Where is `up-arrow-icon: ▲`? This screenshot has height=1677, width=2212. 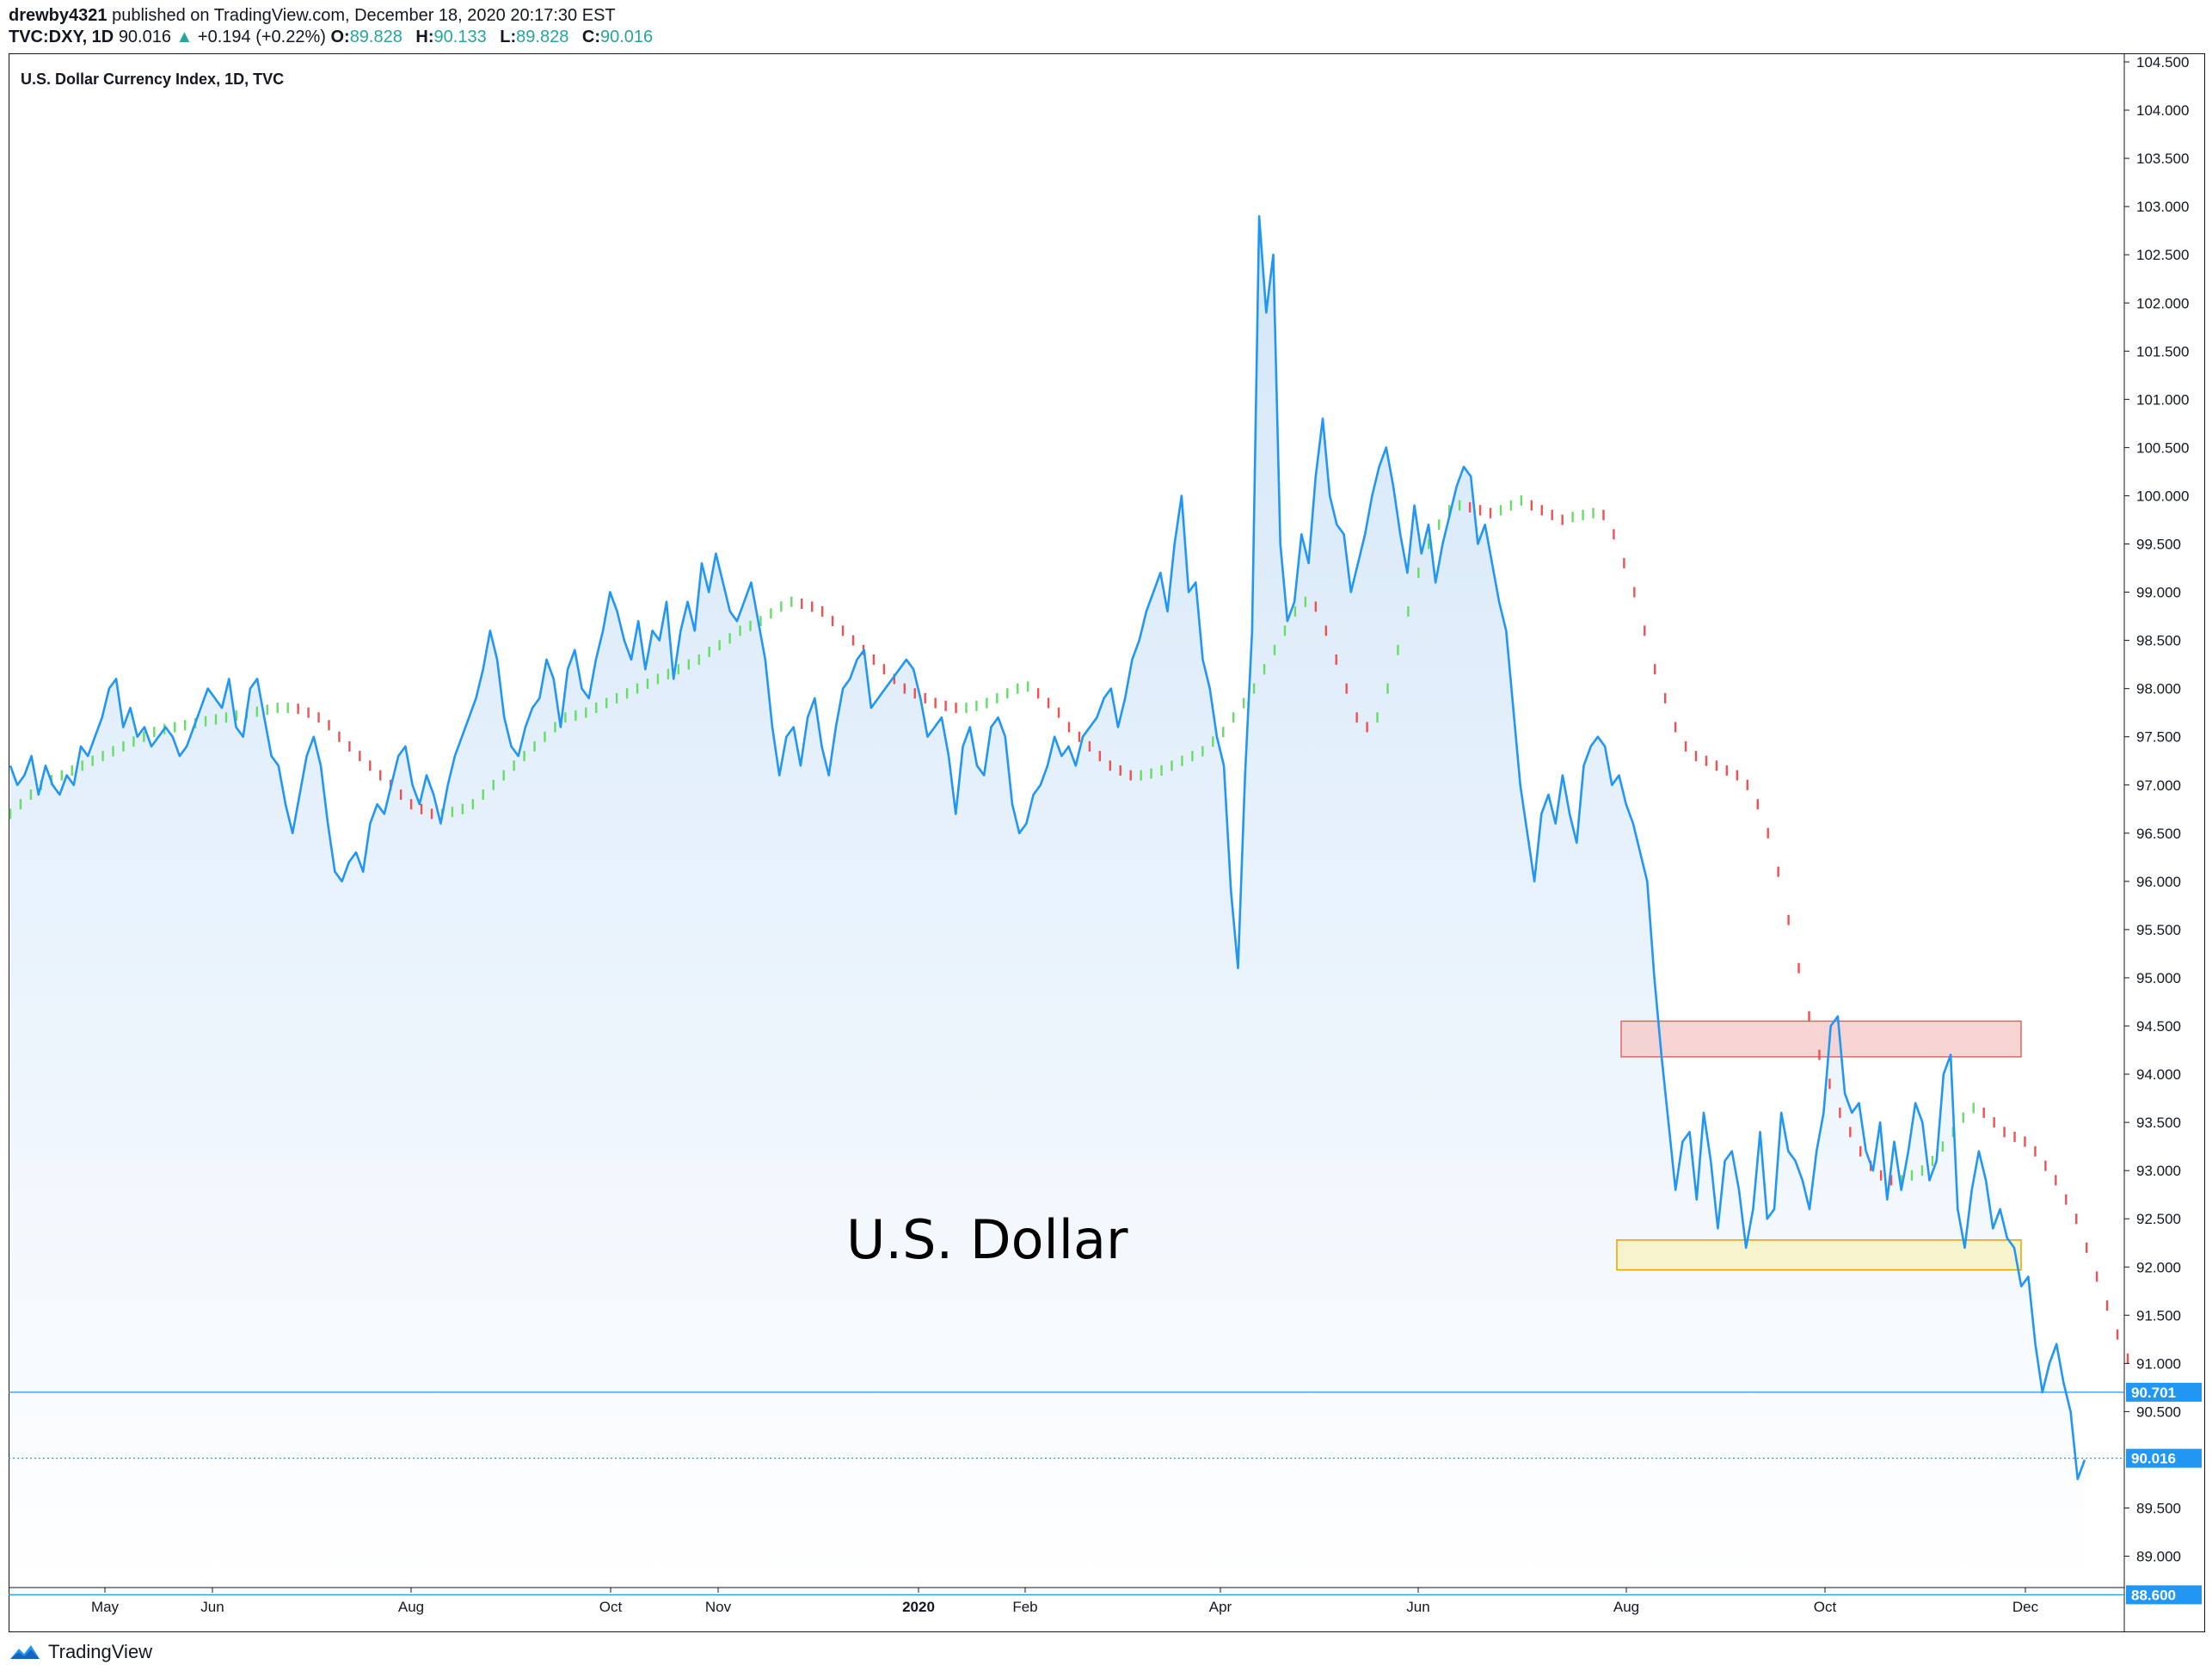
up-arrow-icon: ▲ is located at coordinates (184, 37).